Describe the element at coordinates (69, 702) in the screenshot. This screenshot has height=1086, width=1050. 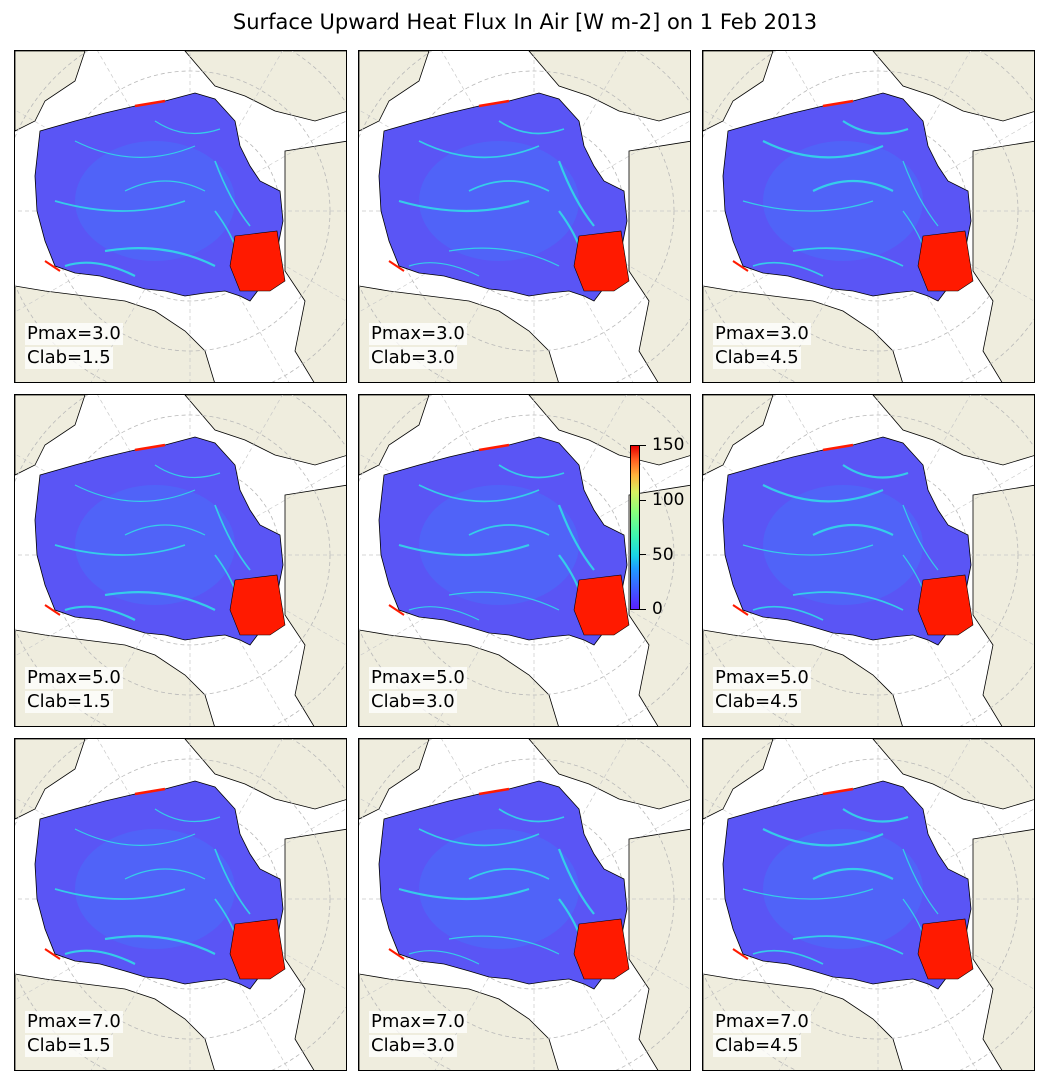
I see `clab-label: Clab=1.5` at that location.